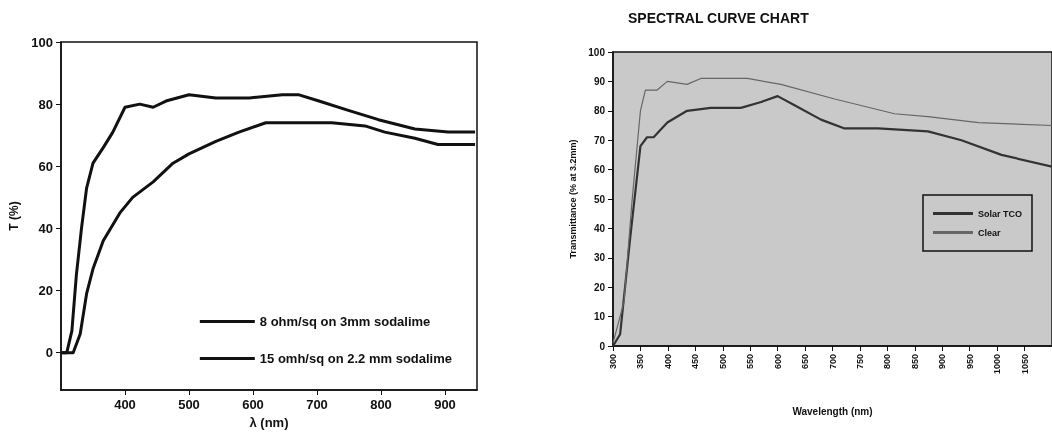 The image size is (1052, 446). What do you see at coordinates (989, 232) in the screenshot?
I see `legend-label: Clear` at bounding box center [989, 232].